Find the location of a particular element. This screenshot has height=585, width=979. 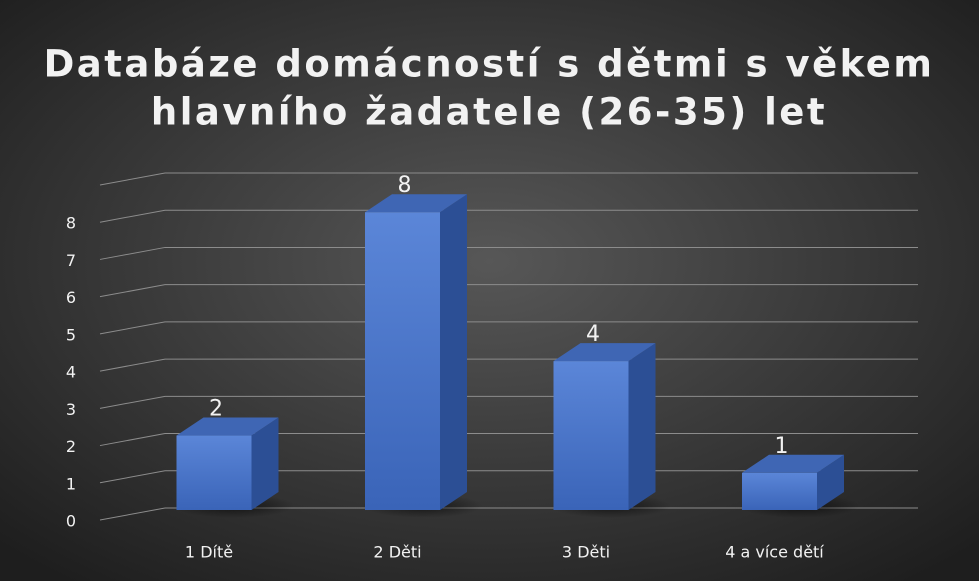

y-tick-label: 2 is located at coordinates (71, 446).